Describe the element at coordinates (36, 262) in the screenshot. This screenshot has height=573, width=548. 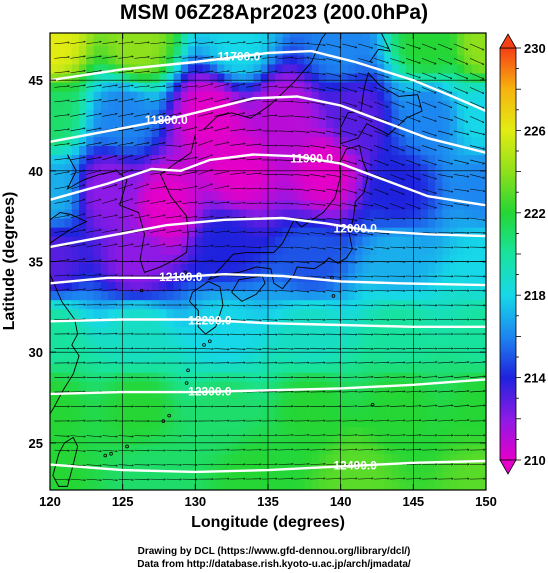
I see `y-tick-label: 35` at that location.